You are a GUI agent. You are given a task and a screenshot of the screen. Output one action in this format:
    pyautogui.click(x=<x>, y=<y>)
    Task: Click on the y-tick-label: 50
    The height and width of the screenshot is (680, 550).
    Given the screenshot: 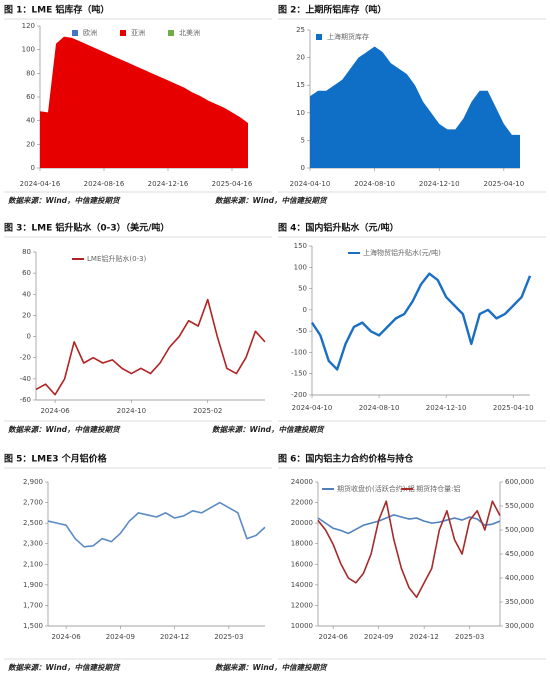 What is the action you would take?
    pyautogui.click(x=302, y=289)
    